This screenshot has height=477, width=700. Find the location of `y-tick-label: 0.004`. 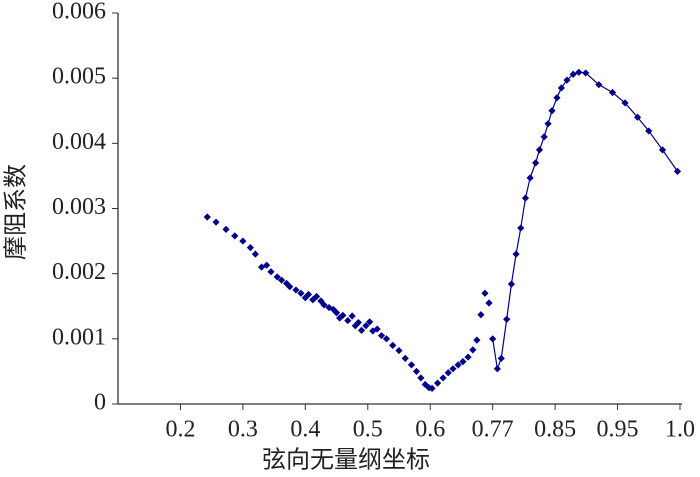

y-tick-label: 0.004 is located at coordinates (79, 142).